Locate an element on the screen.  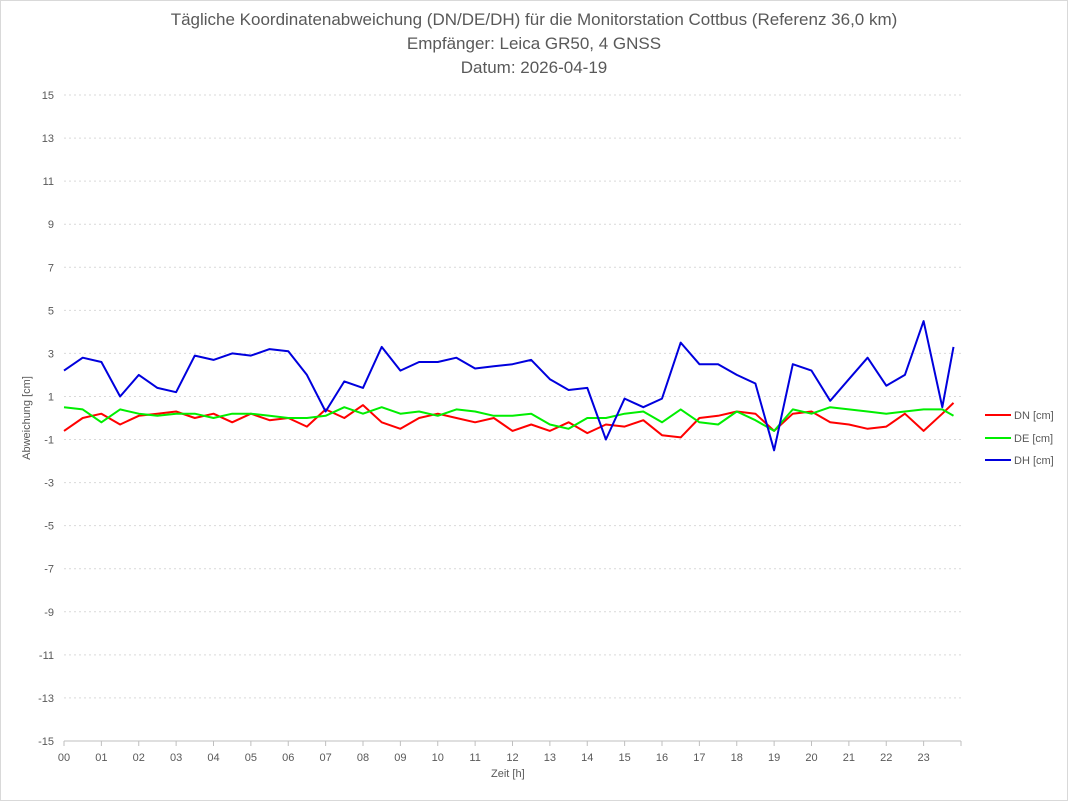
legend-item-dn: DN [cm] is located at coordinates (1019, 417).